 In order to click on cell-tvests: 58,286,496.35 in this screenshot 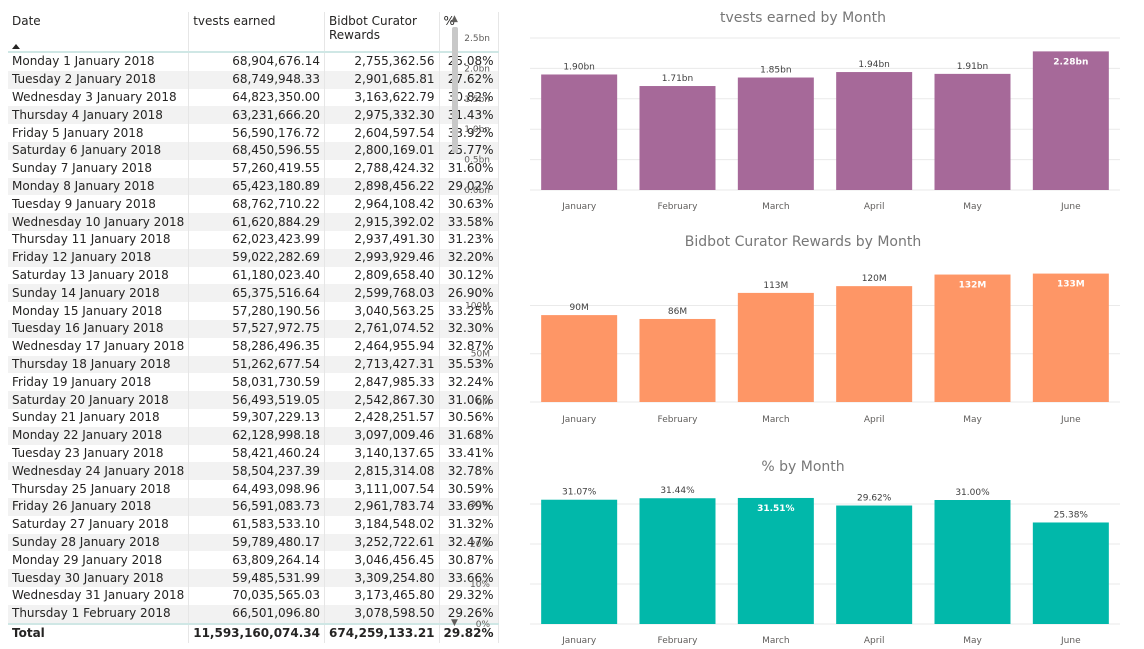, I will do `click(256, 346)`.